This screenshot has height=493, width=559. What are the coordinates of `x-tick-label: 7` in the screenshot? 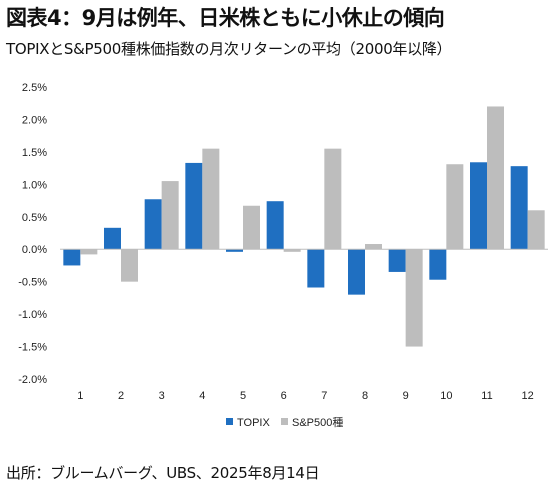 It's located at (324, 396).